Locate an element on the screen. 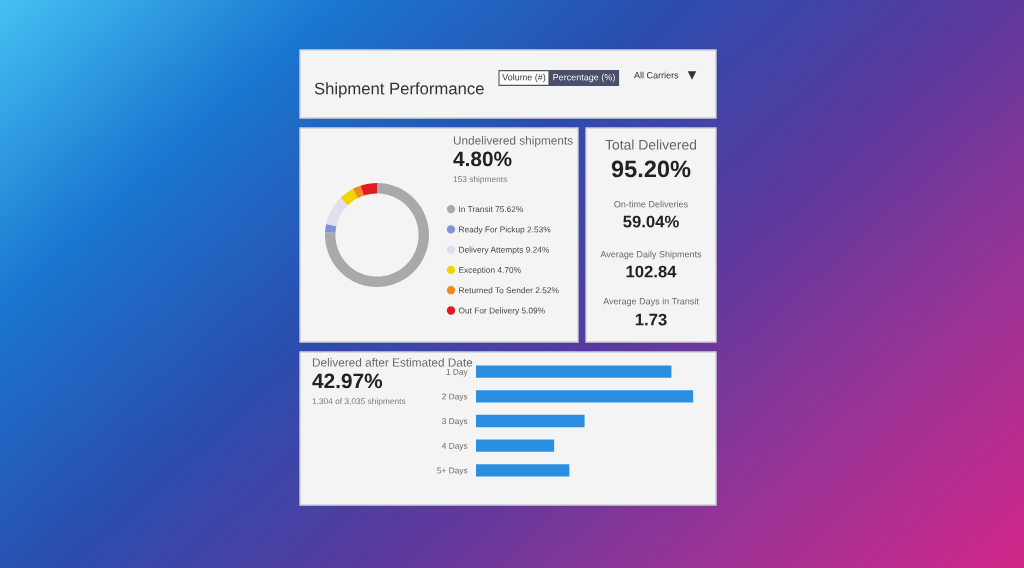  text: Undelivered shipments is located at coordinates (513, 141).